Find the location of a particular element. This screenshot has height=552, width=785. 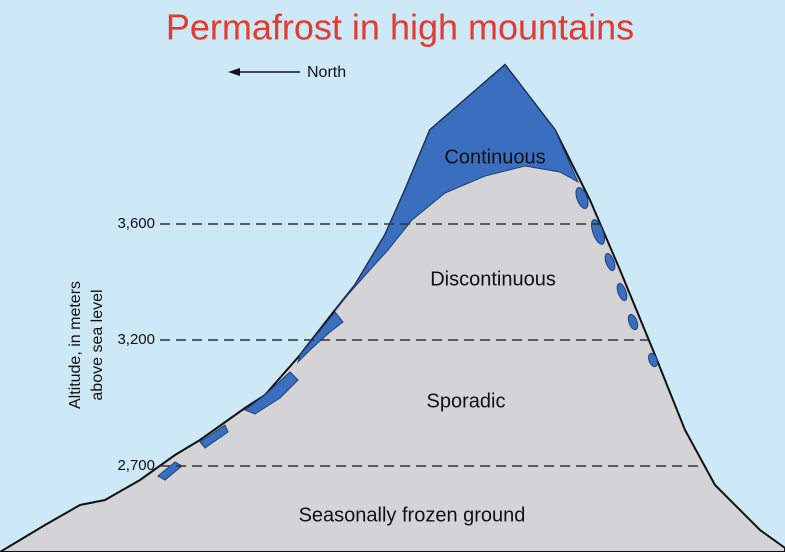

axis-label: Altitude, in meters is located at coordinates (75, 345).